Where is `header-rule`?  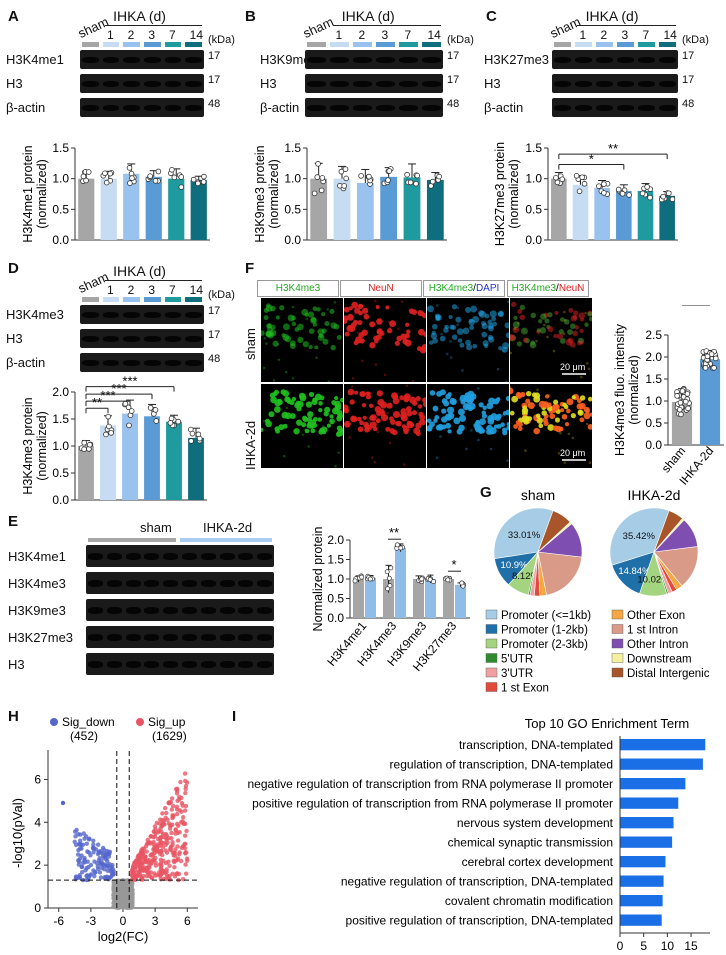
header-rule is located at coordinates (386, 25).